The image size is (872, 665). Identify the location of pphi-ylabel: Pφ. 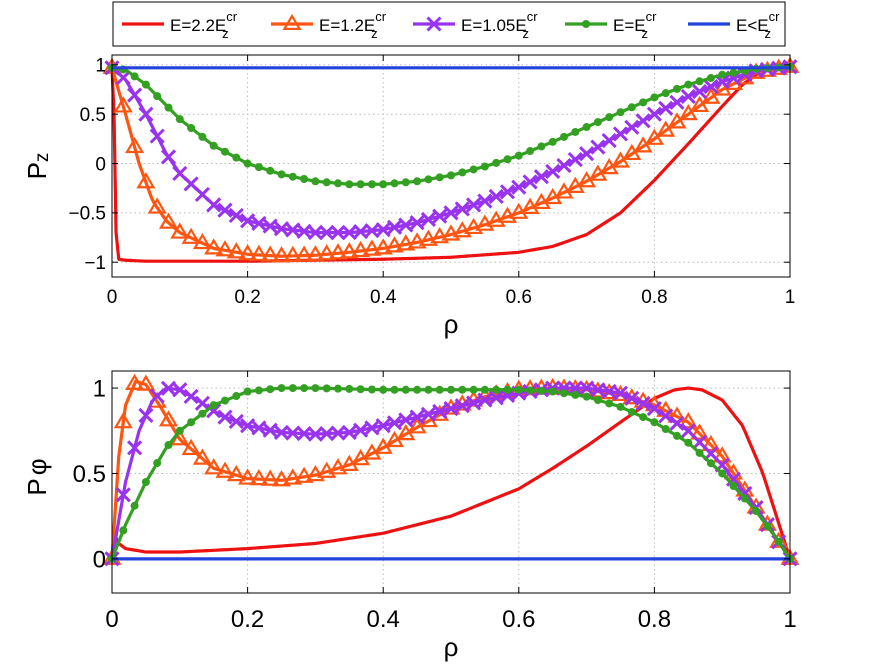
(37, 476).